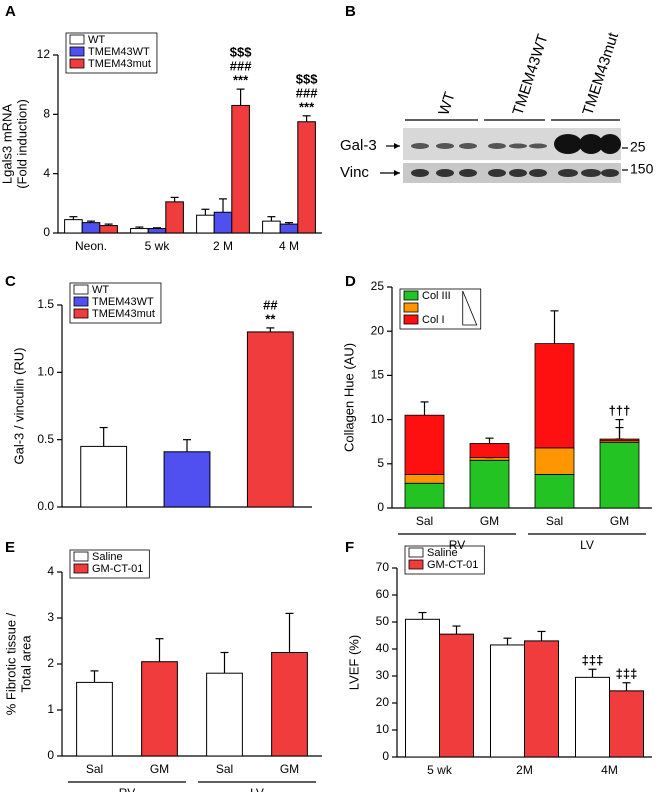  I want to click on legend: Col III Col I, so click(440, 309).